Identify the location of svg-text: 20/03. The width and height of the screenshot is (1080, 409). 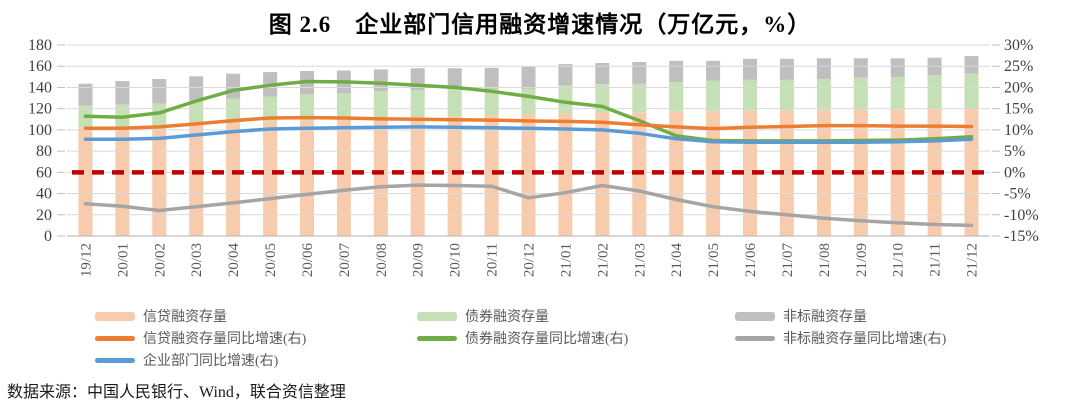
(197, 260).